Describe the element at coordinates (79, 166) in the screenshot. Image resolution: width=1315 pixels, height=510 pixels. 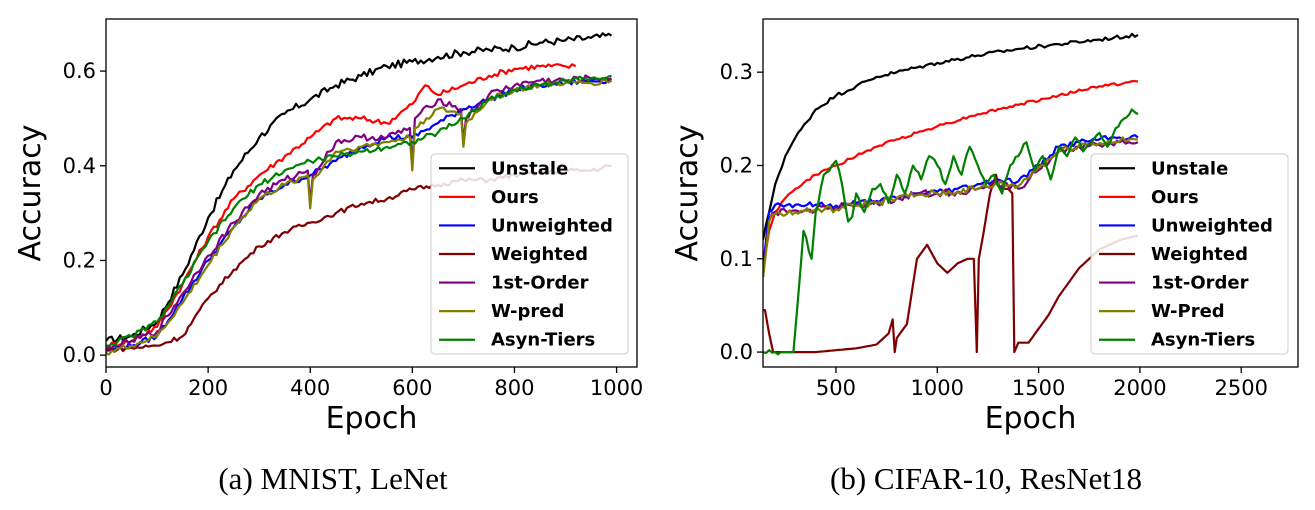
I see `y-tick-label: 0.4` at that location.